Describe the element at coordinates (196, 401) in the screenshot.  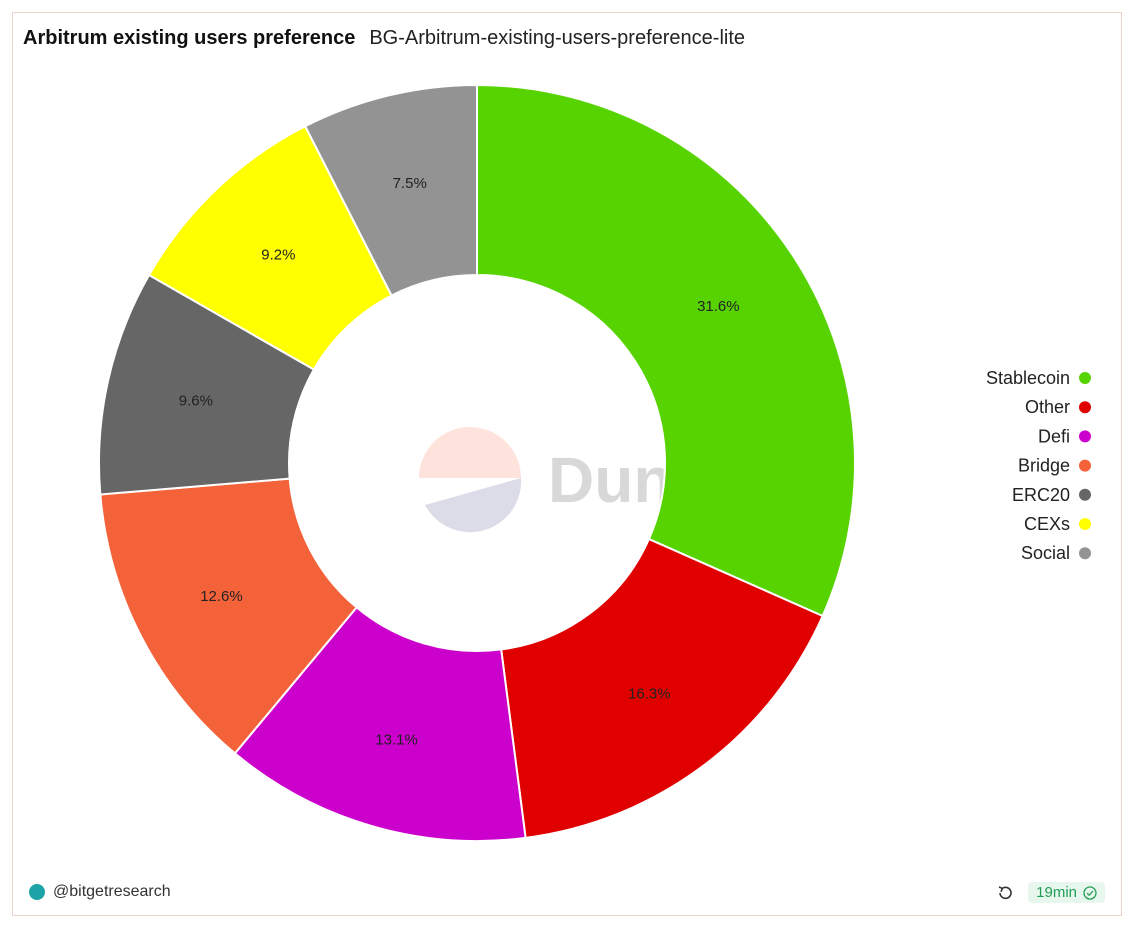
I see `slice-label-erc20: 9.6%` at that location.